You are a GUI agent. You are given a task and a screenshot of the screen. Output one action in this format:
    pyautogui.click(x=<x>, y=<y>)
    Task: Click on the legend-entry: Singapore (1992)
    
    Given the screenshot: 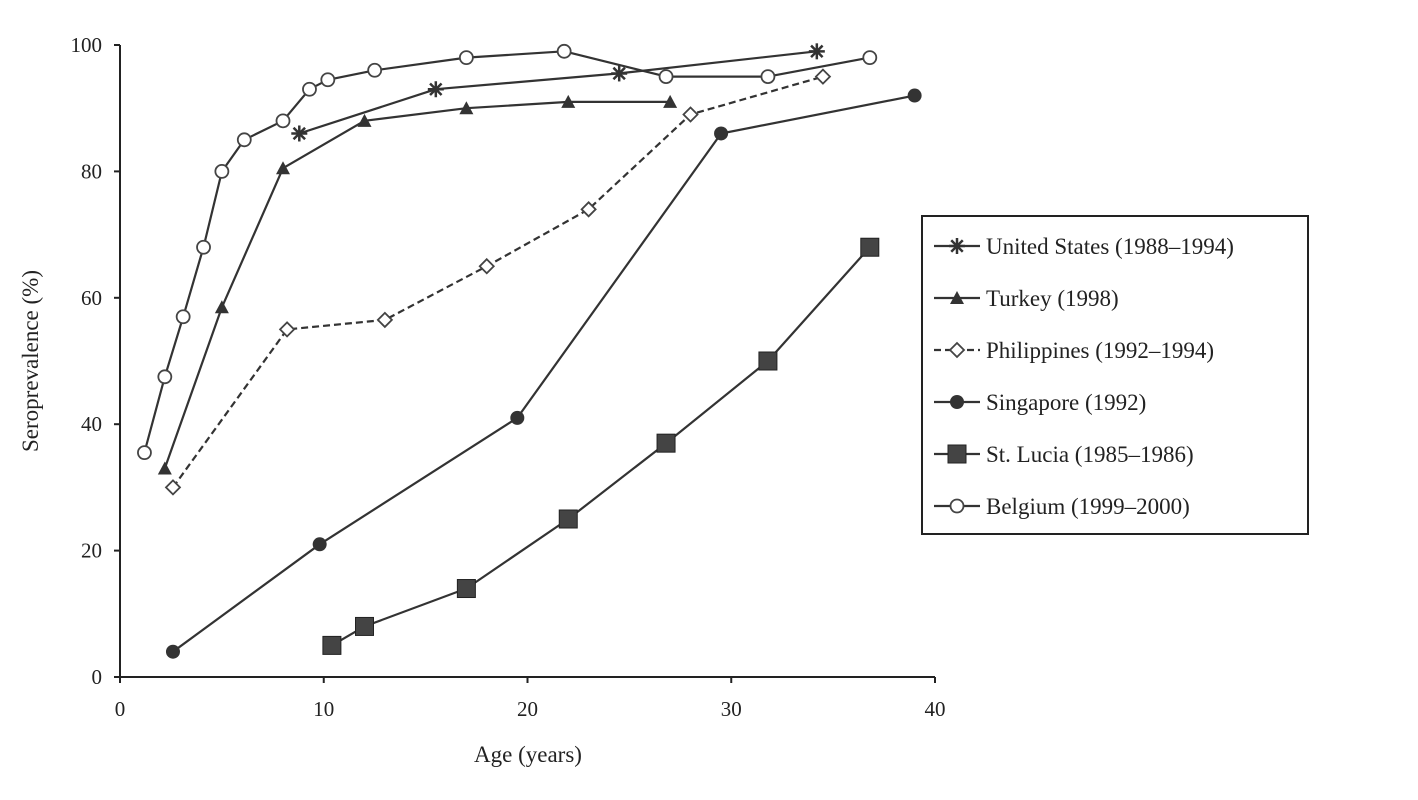 What is the action you would take?
    pyautogui.click(x=1040, y=402)
    